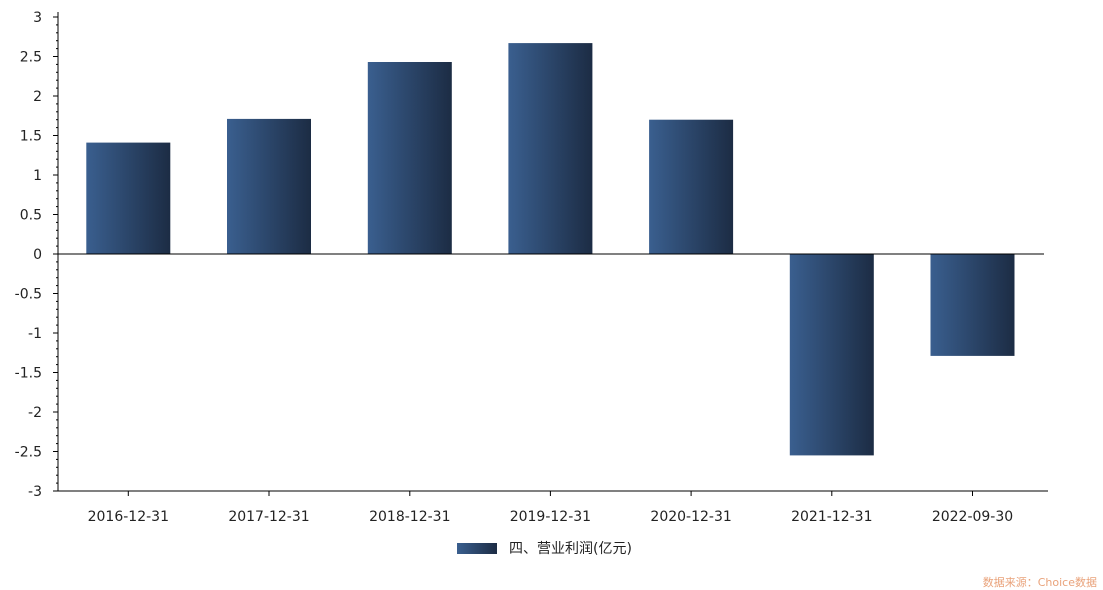 The width and height of the screenshot is (1103, 590). I want to click on x-tick-label: 2021-12-31, so click(831, 517).